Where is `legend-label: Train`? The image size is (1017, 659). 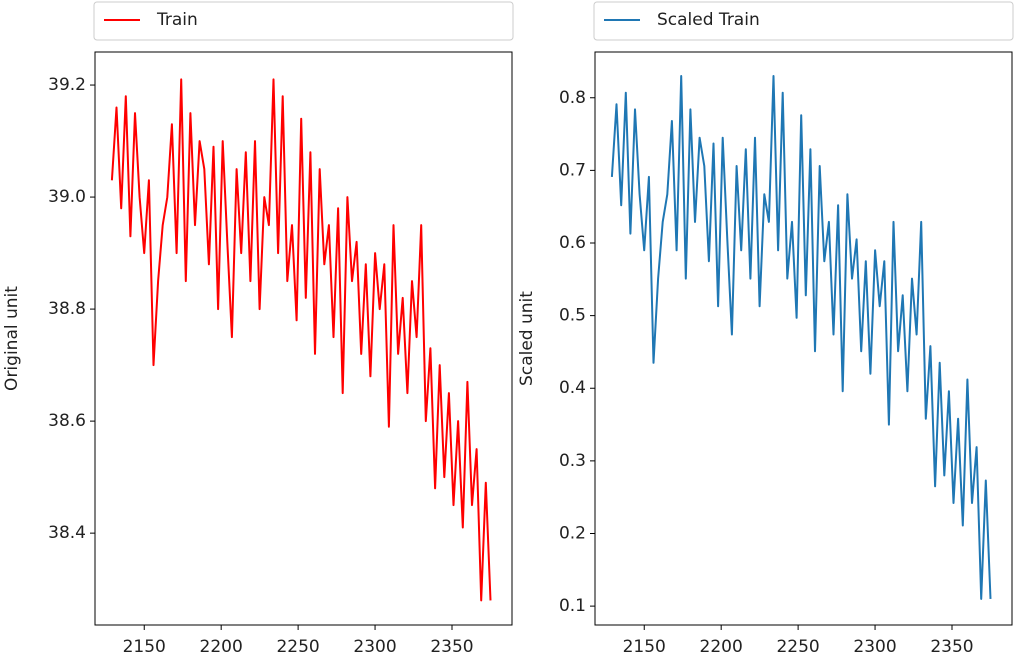 legend-label: Train is located at coordinates (177, 20).